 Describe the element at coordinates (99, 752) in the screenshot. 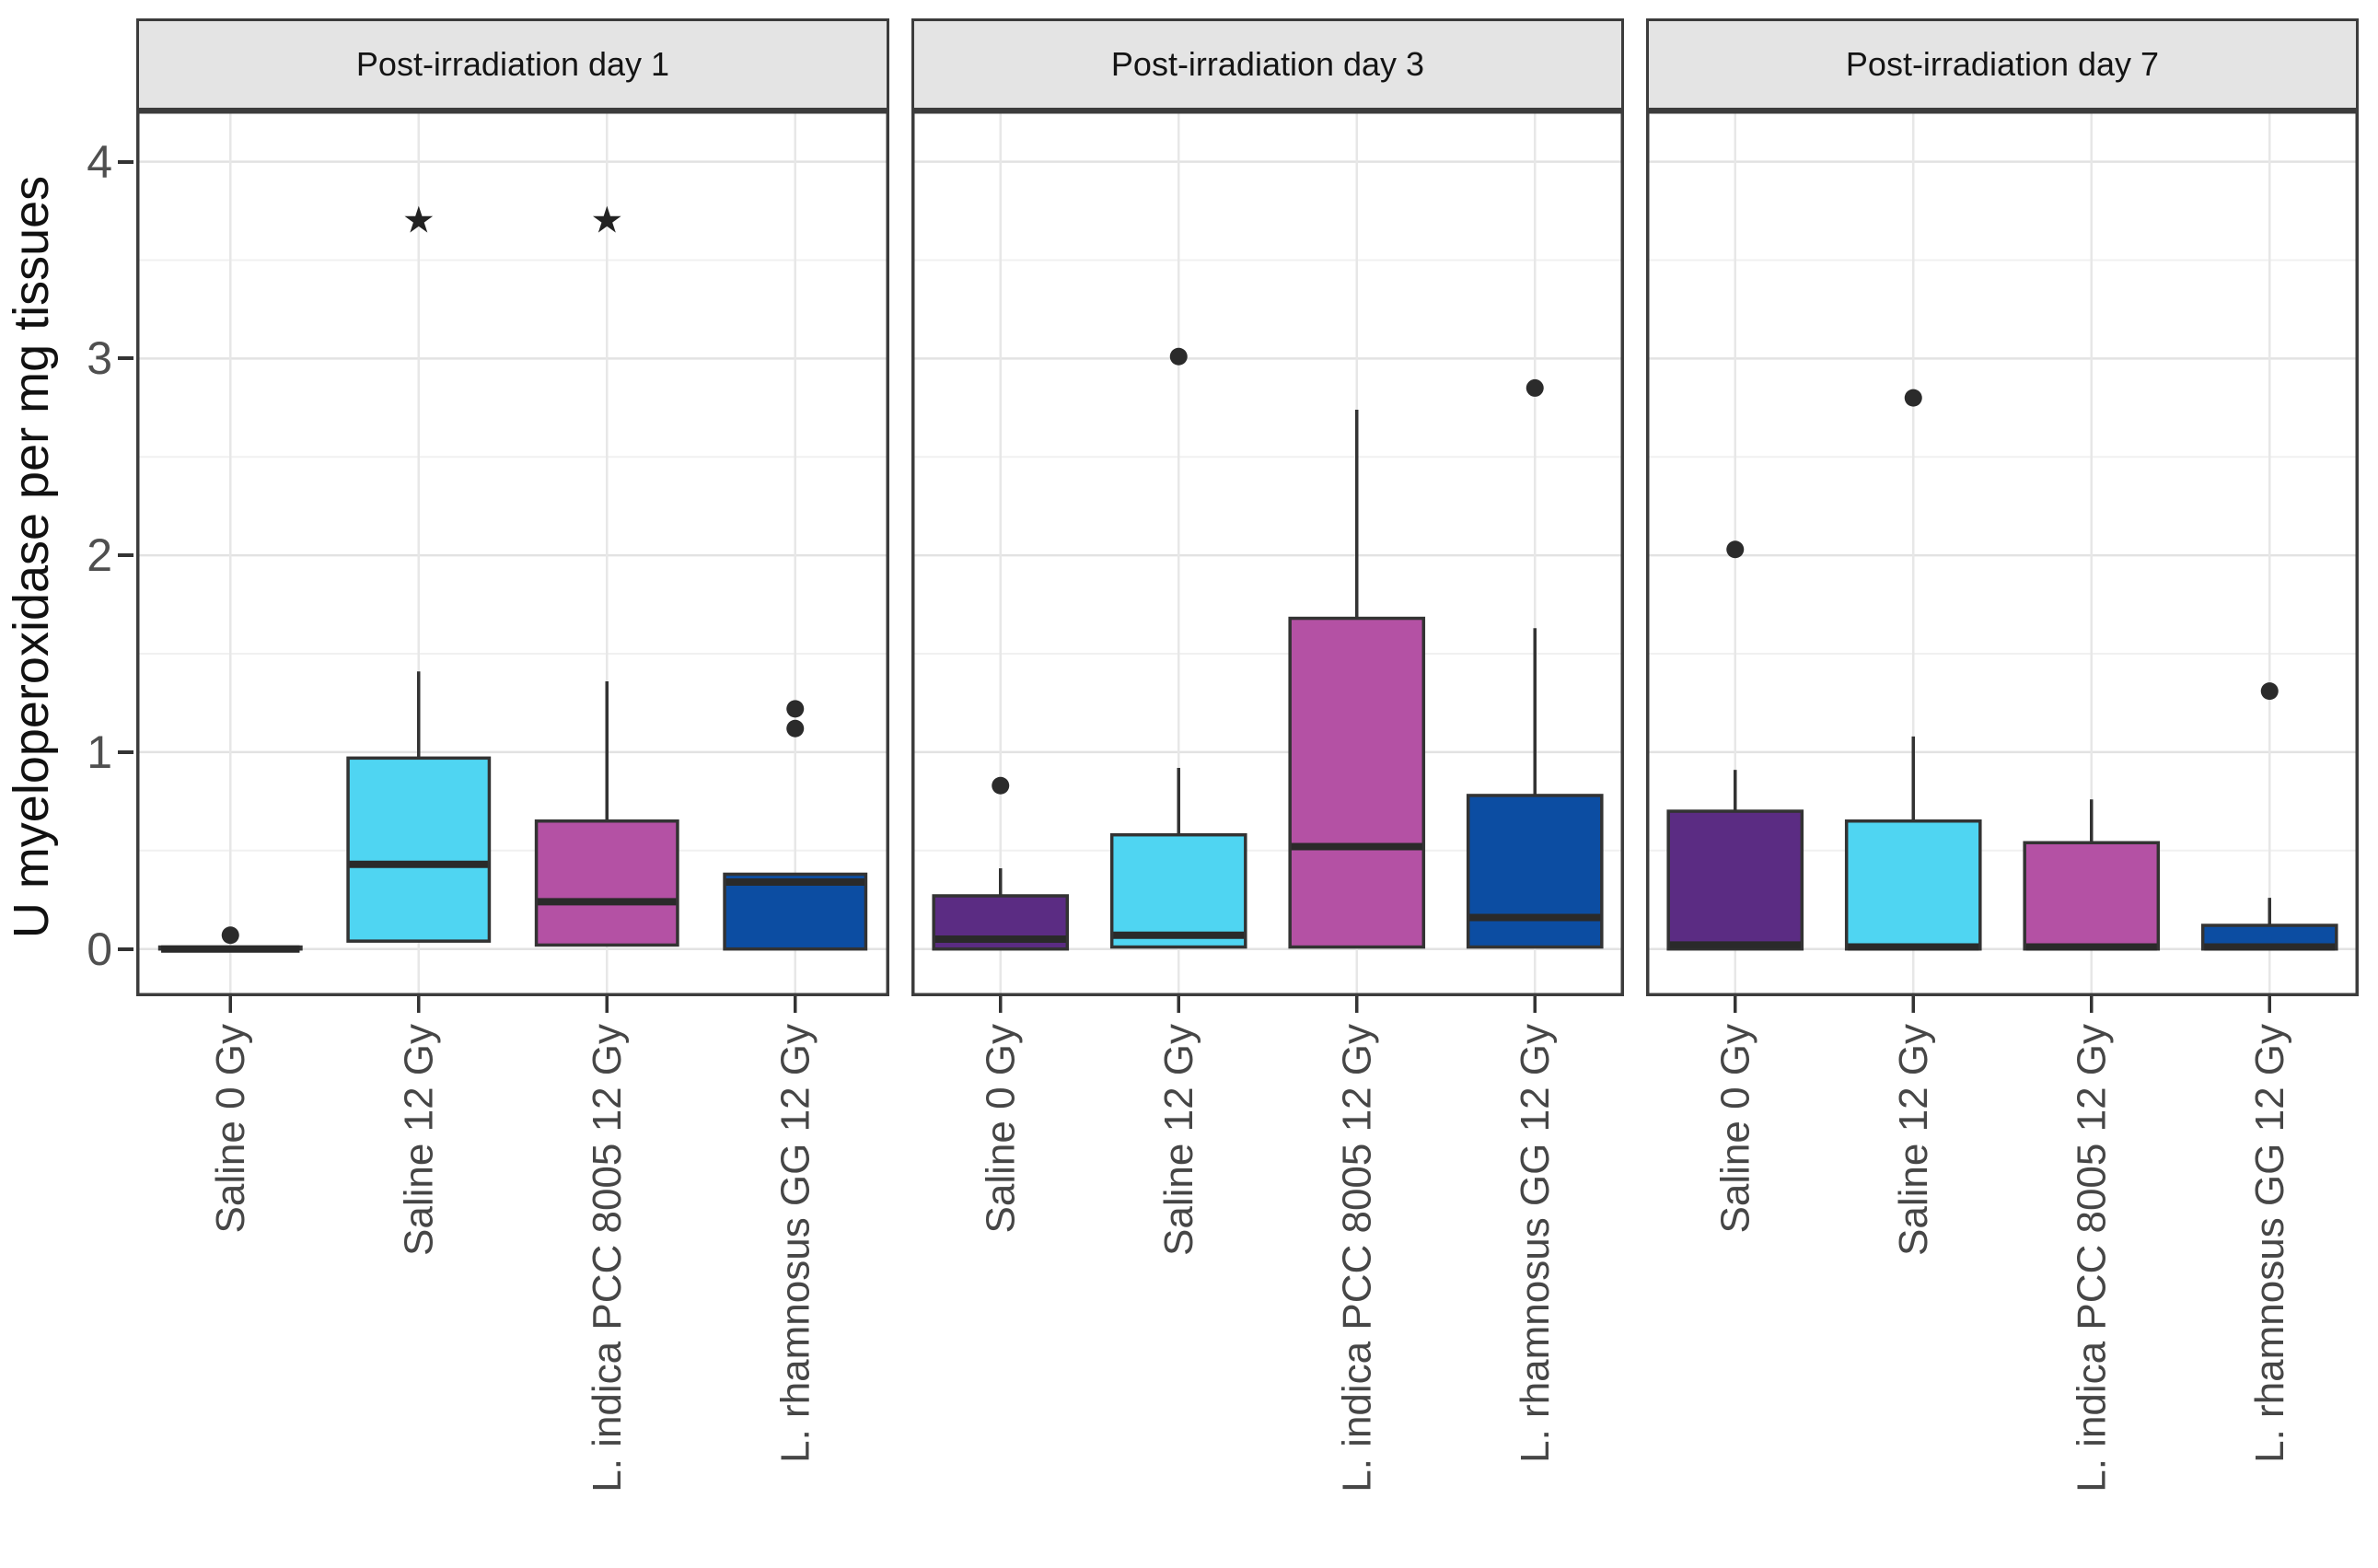

I see `y-tick-label: 1` at that location.